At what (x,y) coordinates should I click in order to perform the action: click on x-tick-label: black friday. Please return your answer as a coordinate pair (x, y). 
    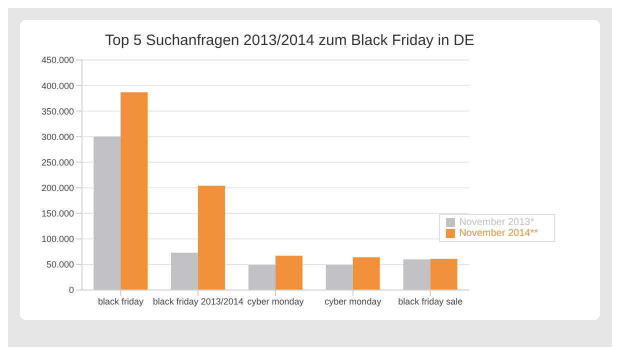
    Looking at the image, I should click on (121, 301).